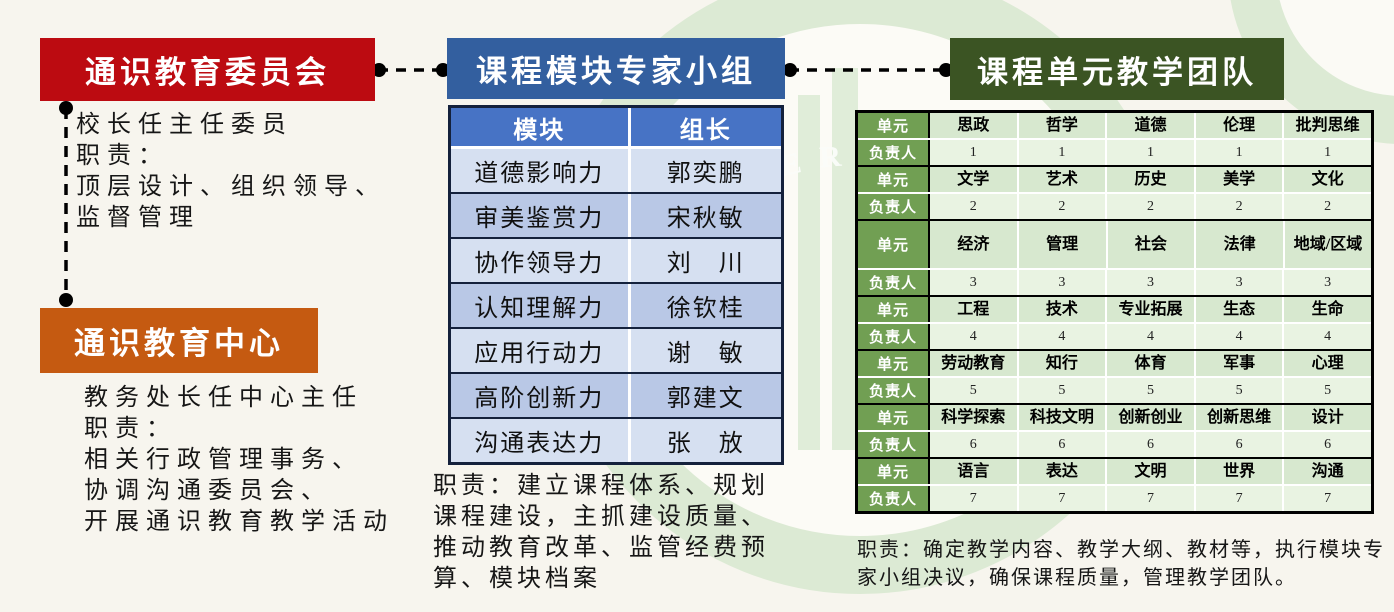 This screenshot has width=1394, height=612. I want to click on unit-group-7: 单元 语言 表达 文明 世界 沟通 负责人 7 7 7 7 7, so click(1114, 484).